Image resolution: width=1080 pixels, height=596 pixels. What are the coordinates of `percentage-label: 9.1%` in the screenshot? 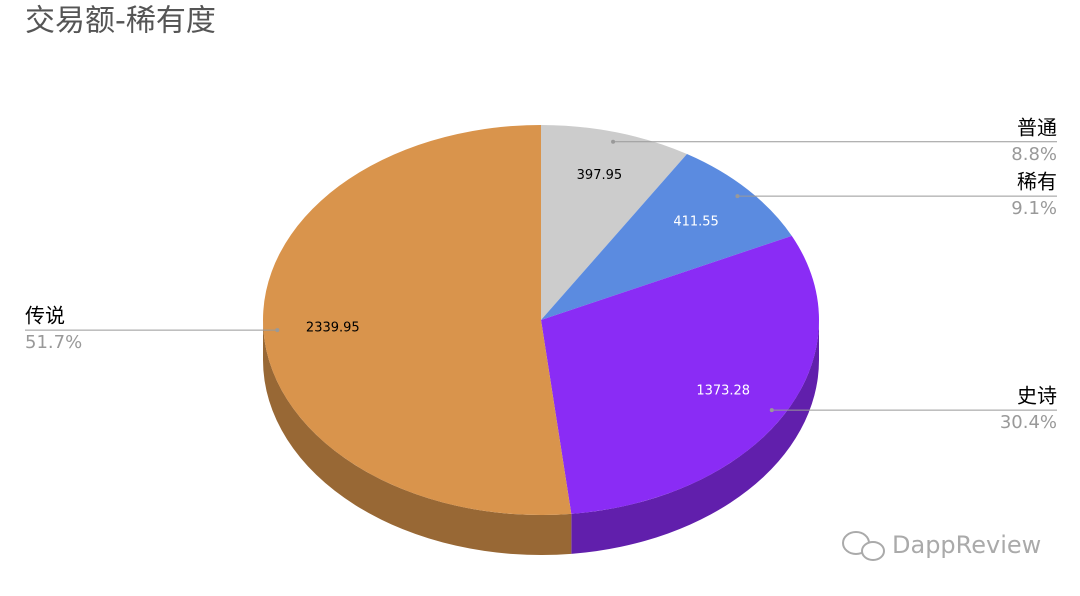 It's located at (1034, 208).